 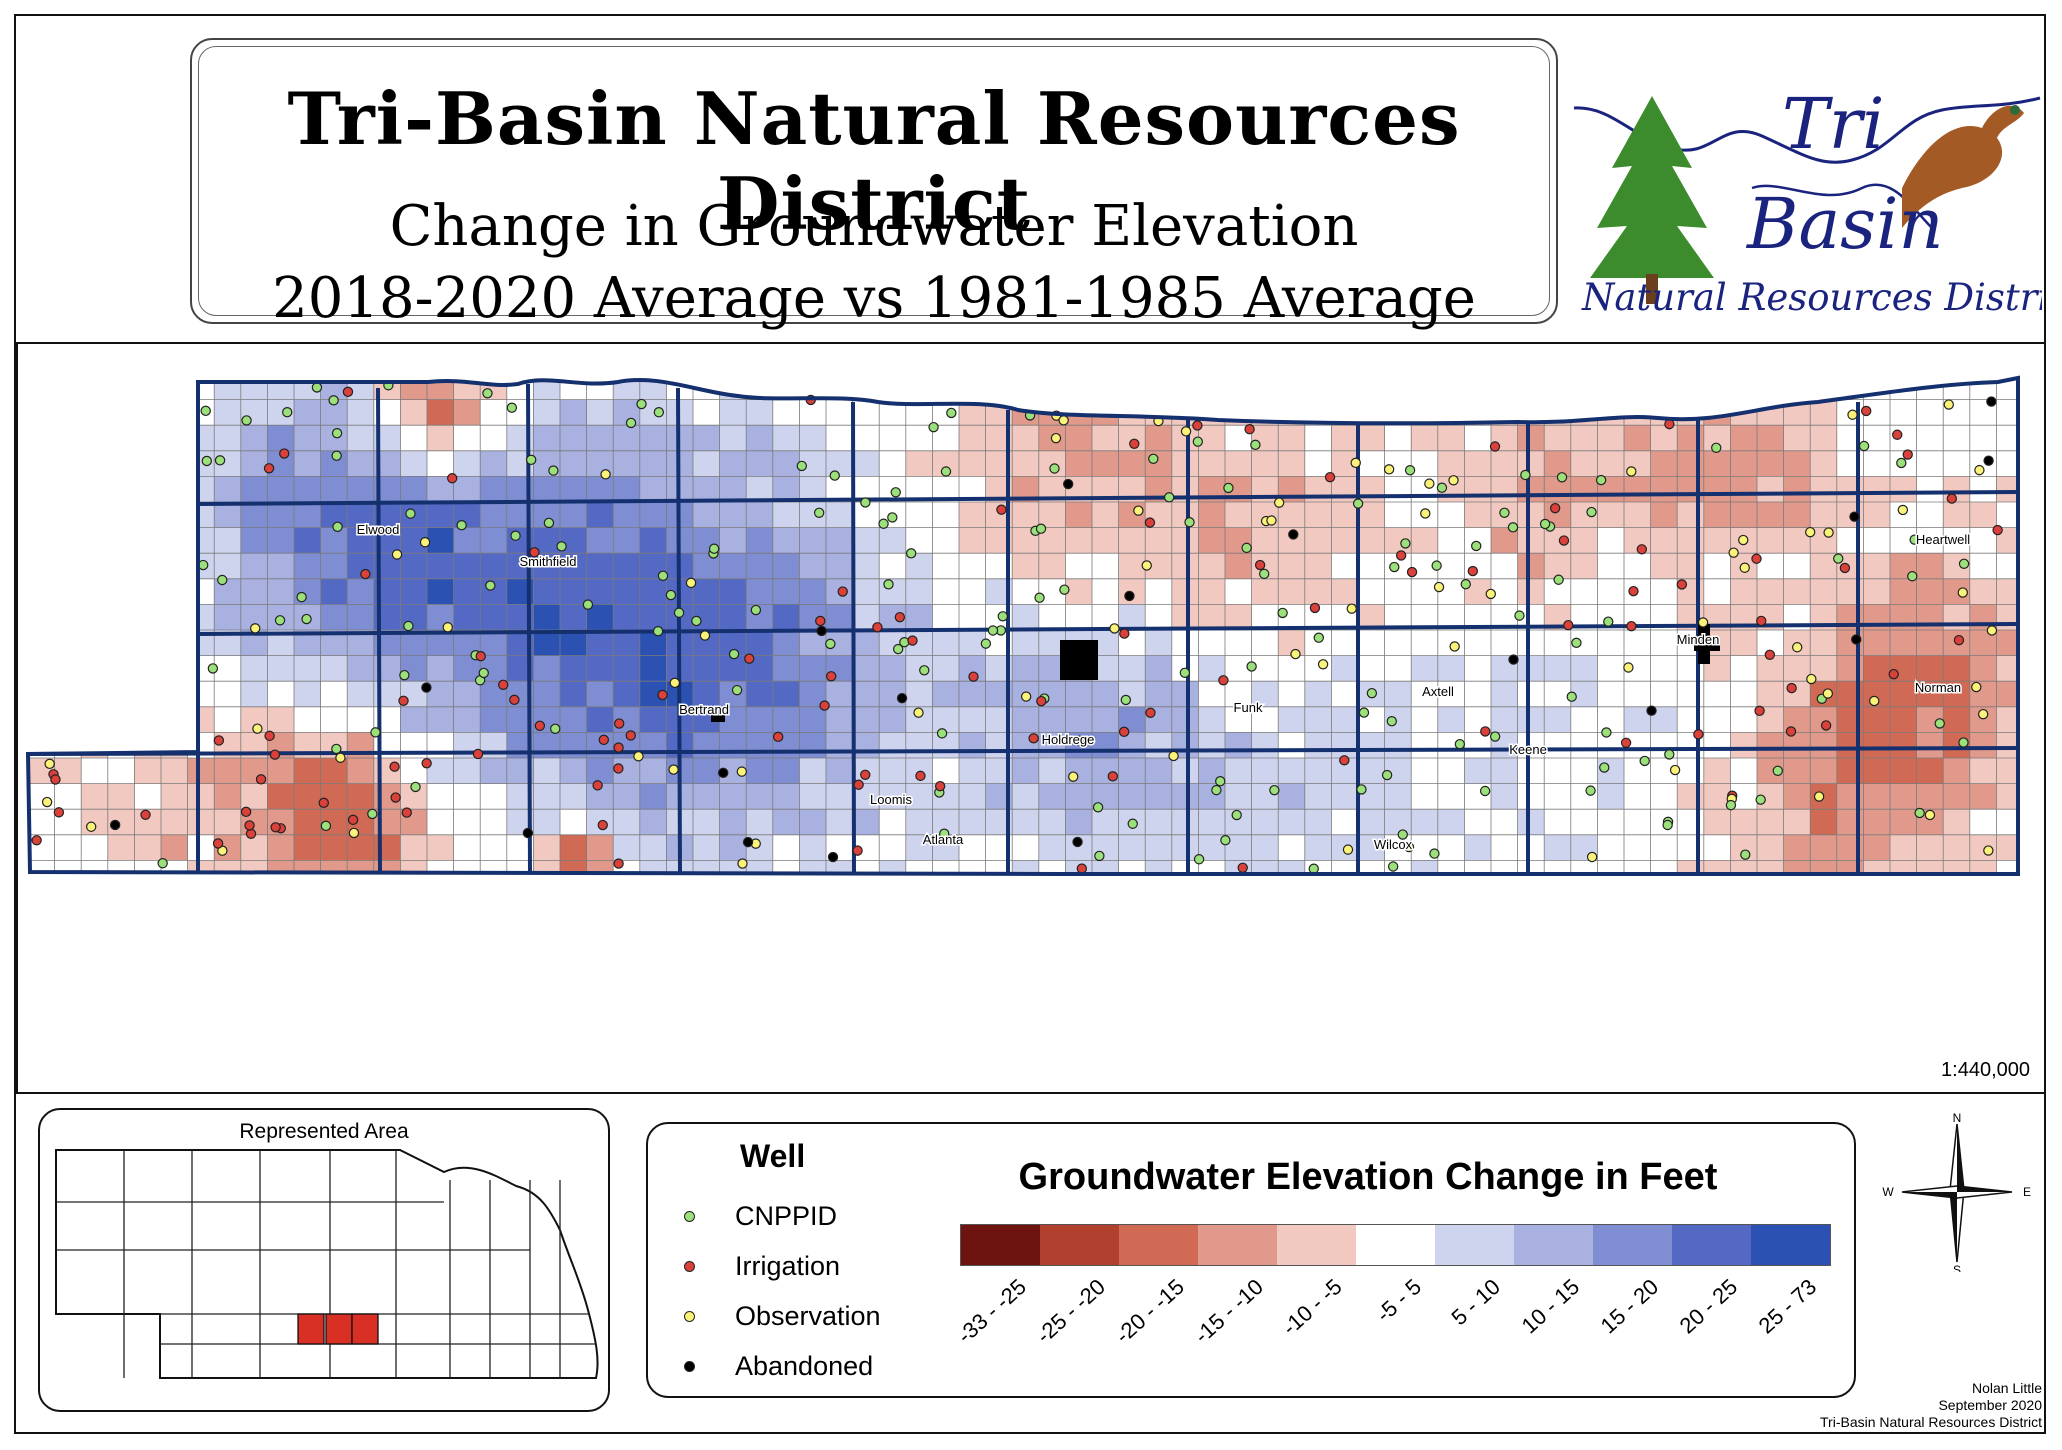 I want to click on town-footprint, so click(x=718, y=717).